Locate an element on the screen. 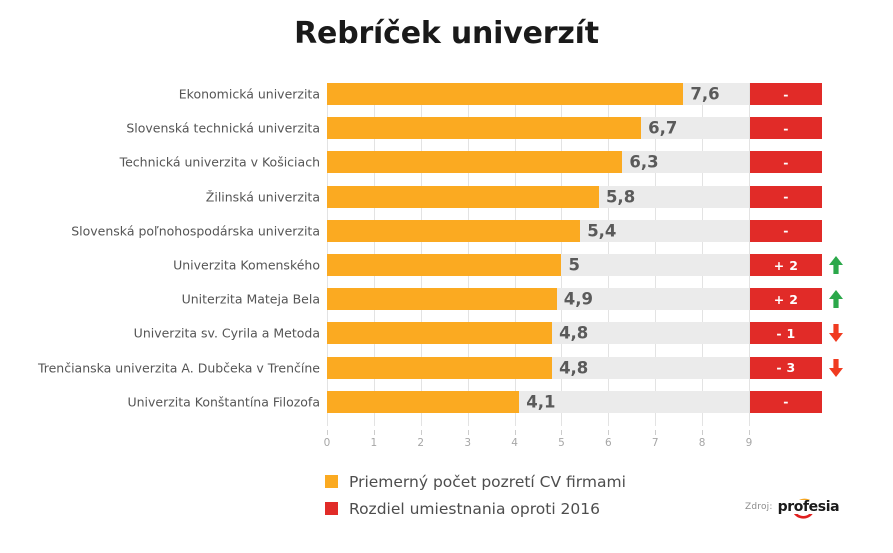  chart-row: Ekonomická univerzita 7,6 - is located at coordinates (446, 94).